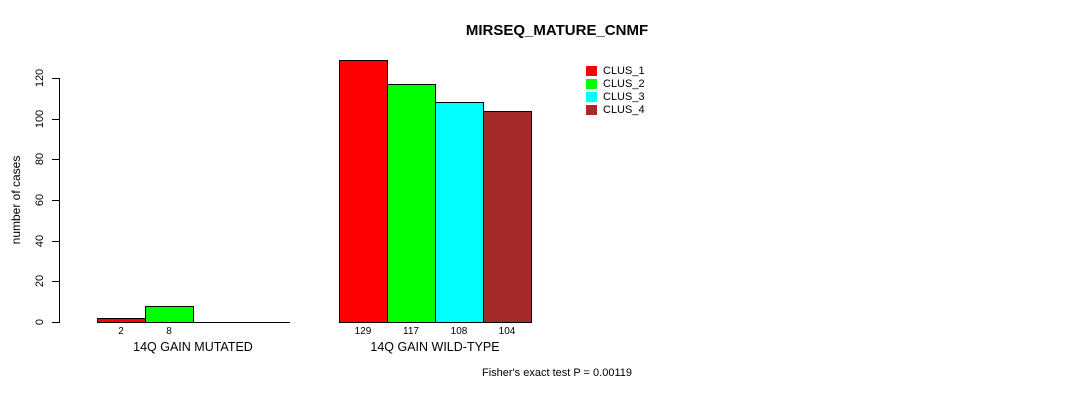 The image size is (1090, 400). Describe the element at coordinates (435, 347) in the screenshot. I see `category-label: 14Q GAIN WILD-TYPE` at that location.